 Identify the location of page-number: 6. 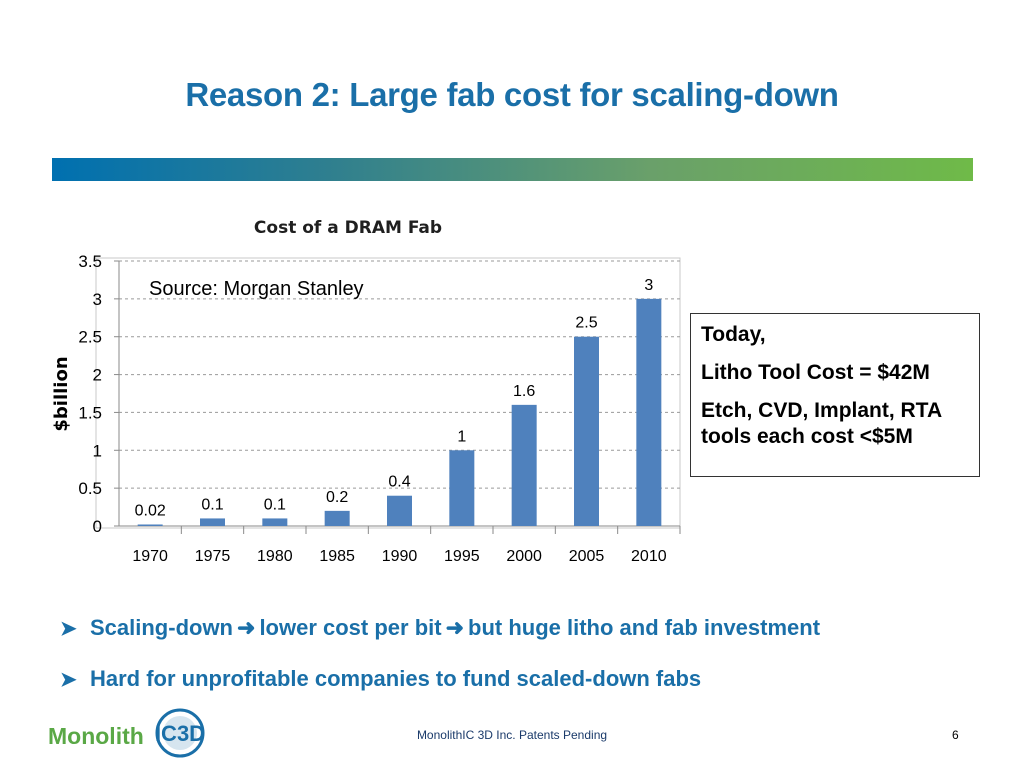
(955, 735).